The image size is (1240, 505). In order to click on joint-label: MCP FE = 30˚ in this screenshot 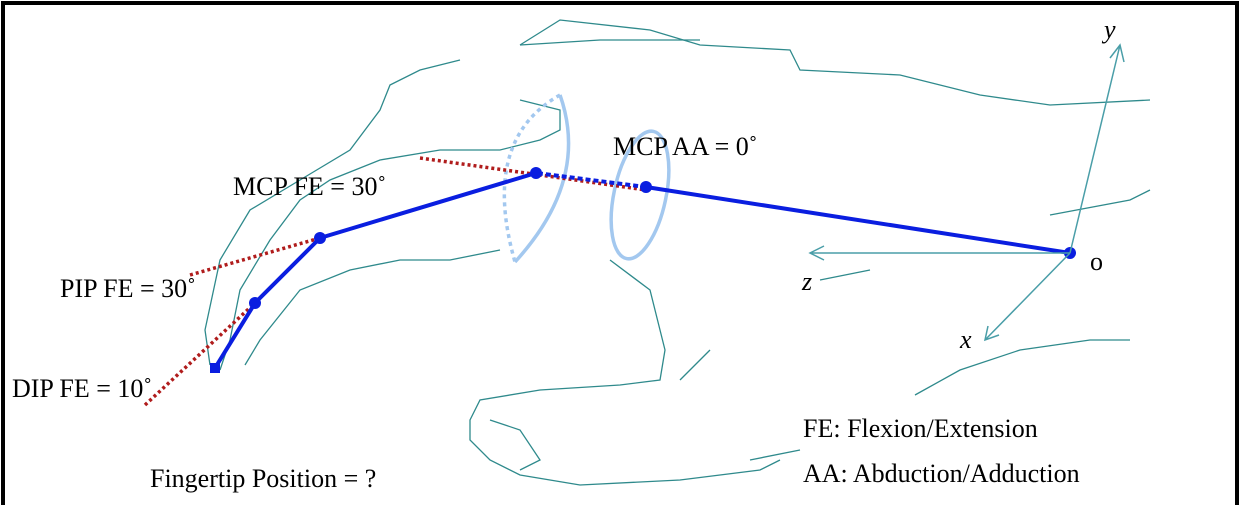, I will do `click(309, 186)`.